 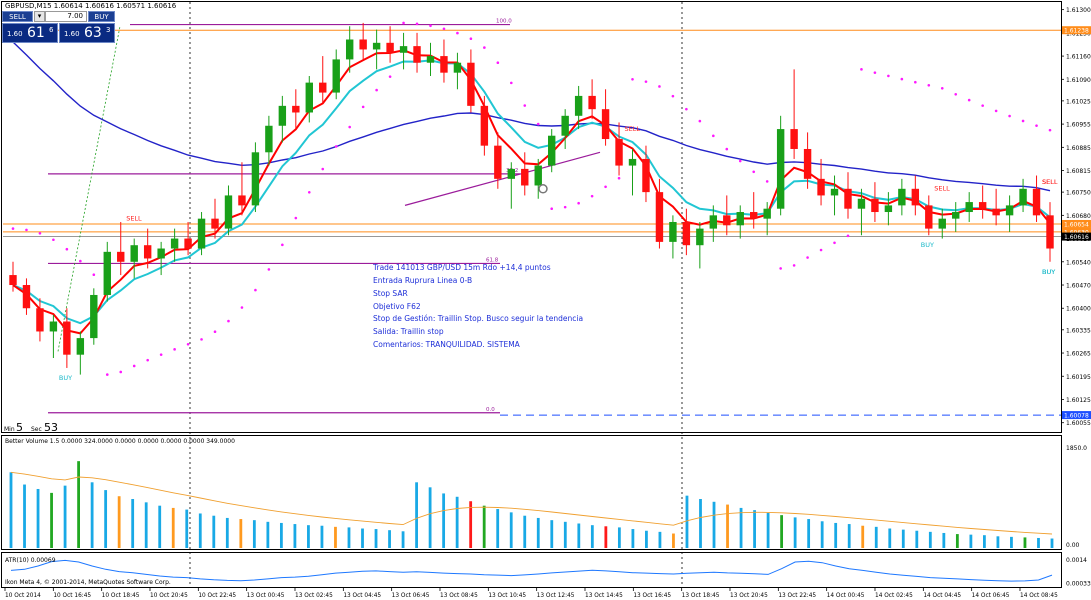 I want to click on lots-dropdown-icon: ▾, so click(x=39, y=16).